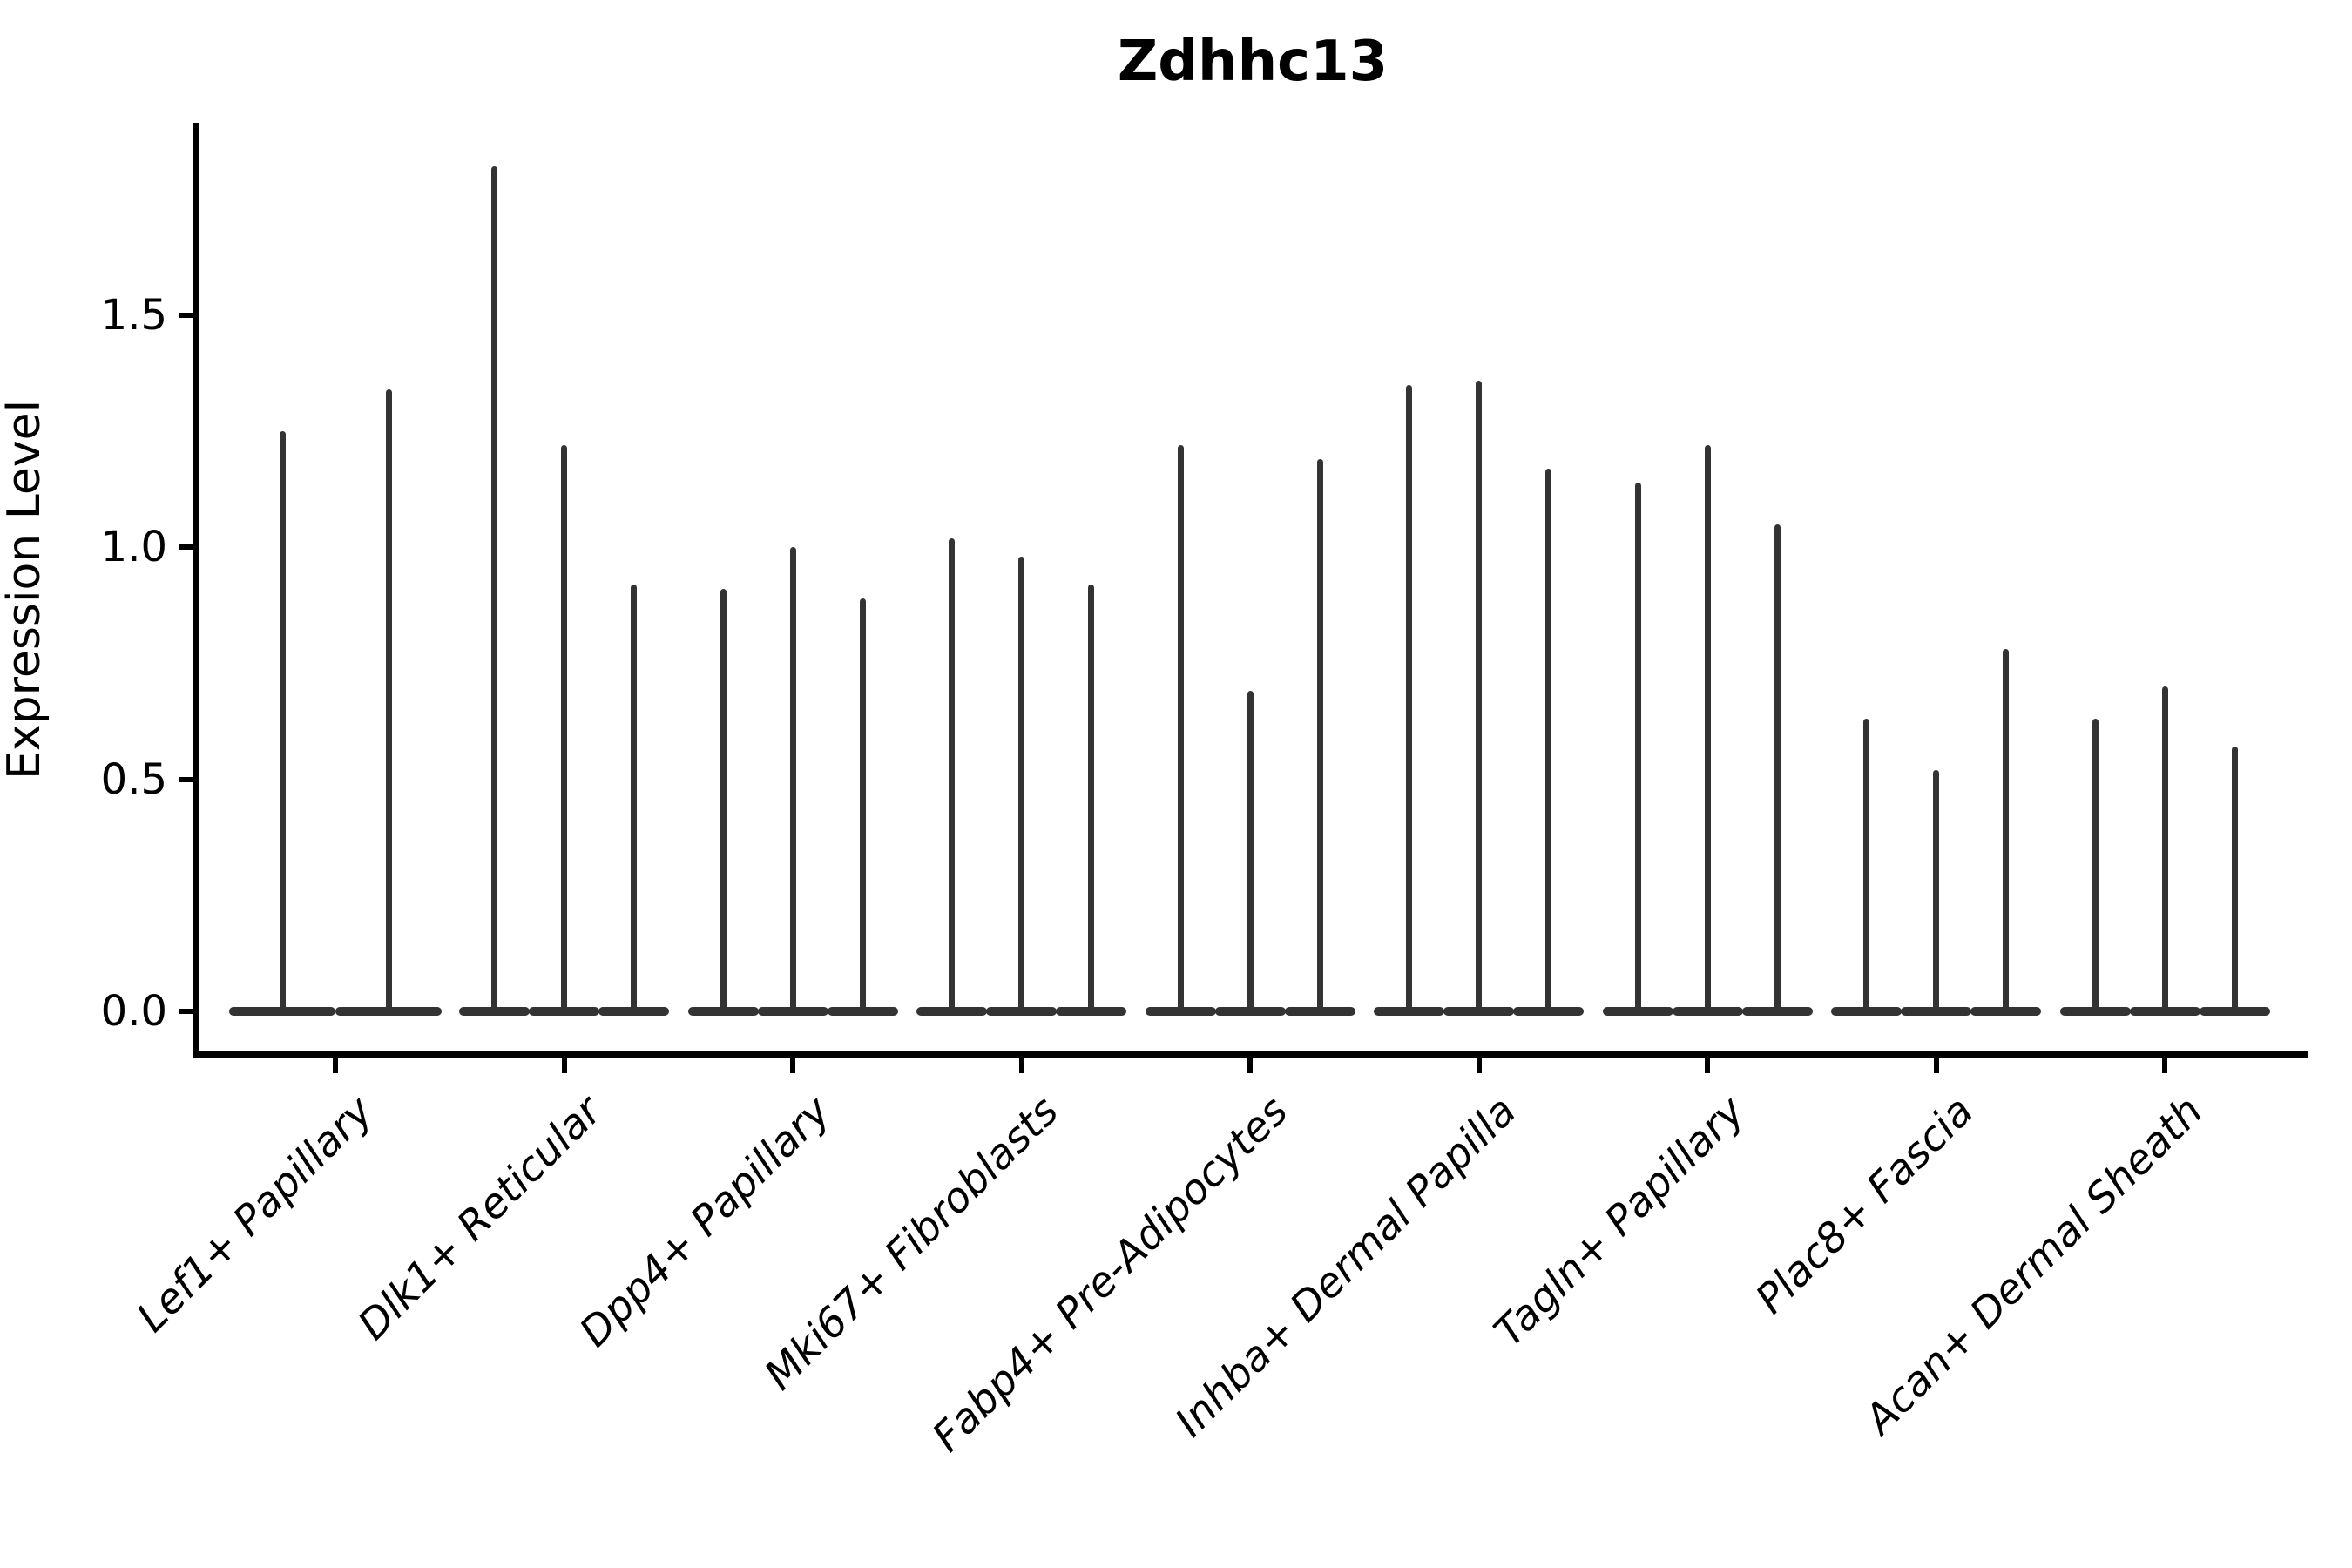  Describe the element at coordinates (1253, 62) in the screenshot. I see `plot-title: Zdhhc13` at that location.